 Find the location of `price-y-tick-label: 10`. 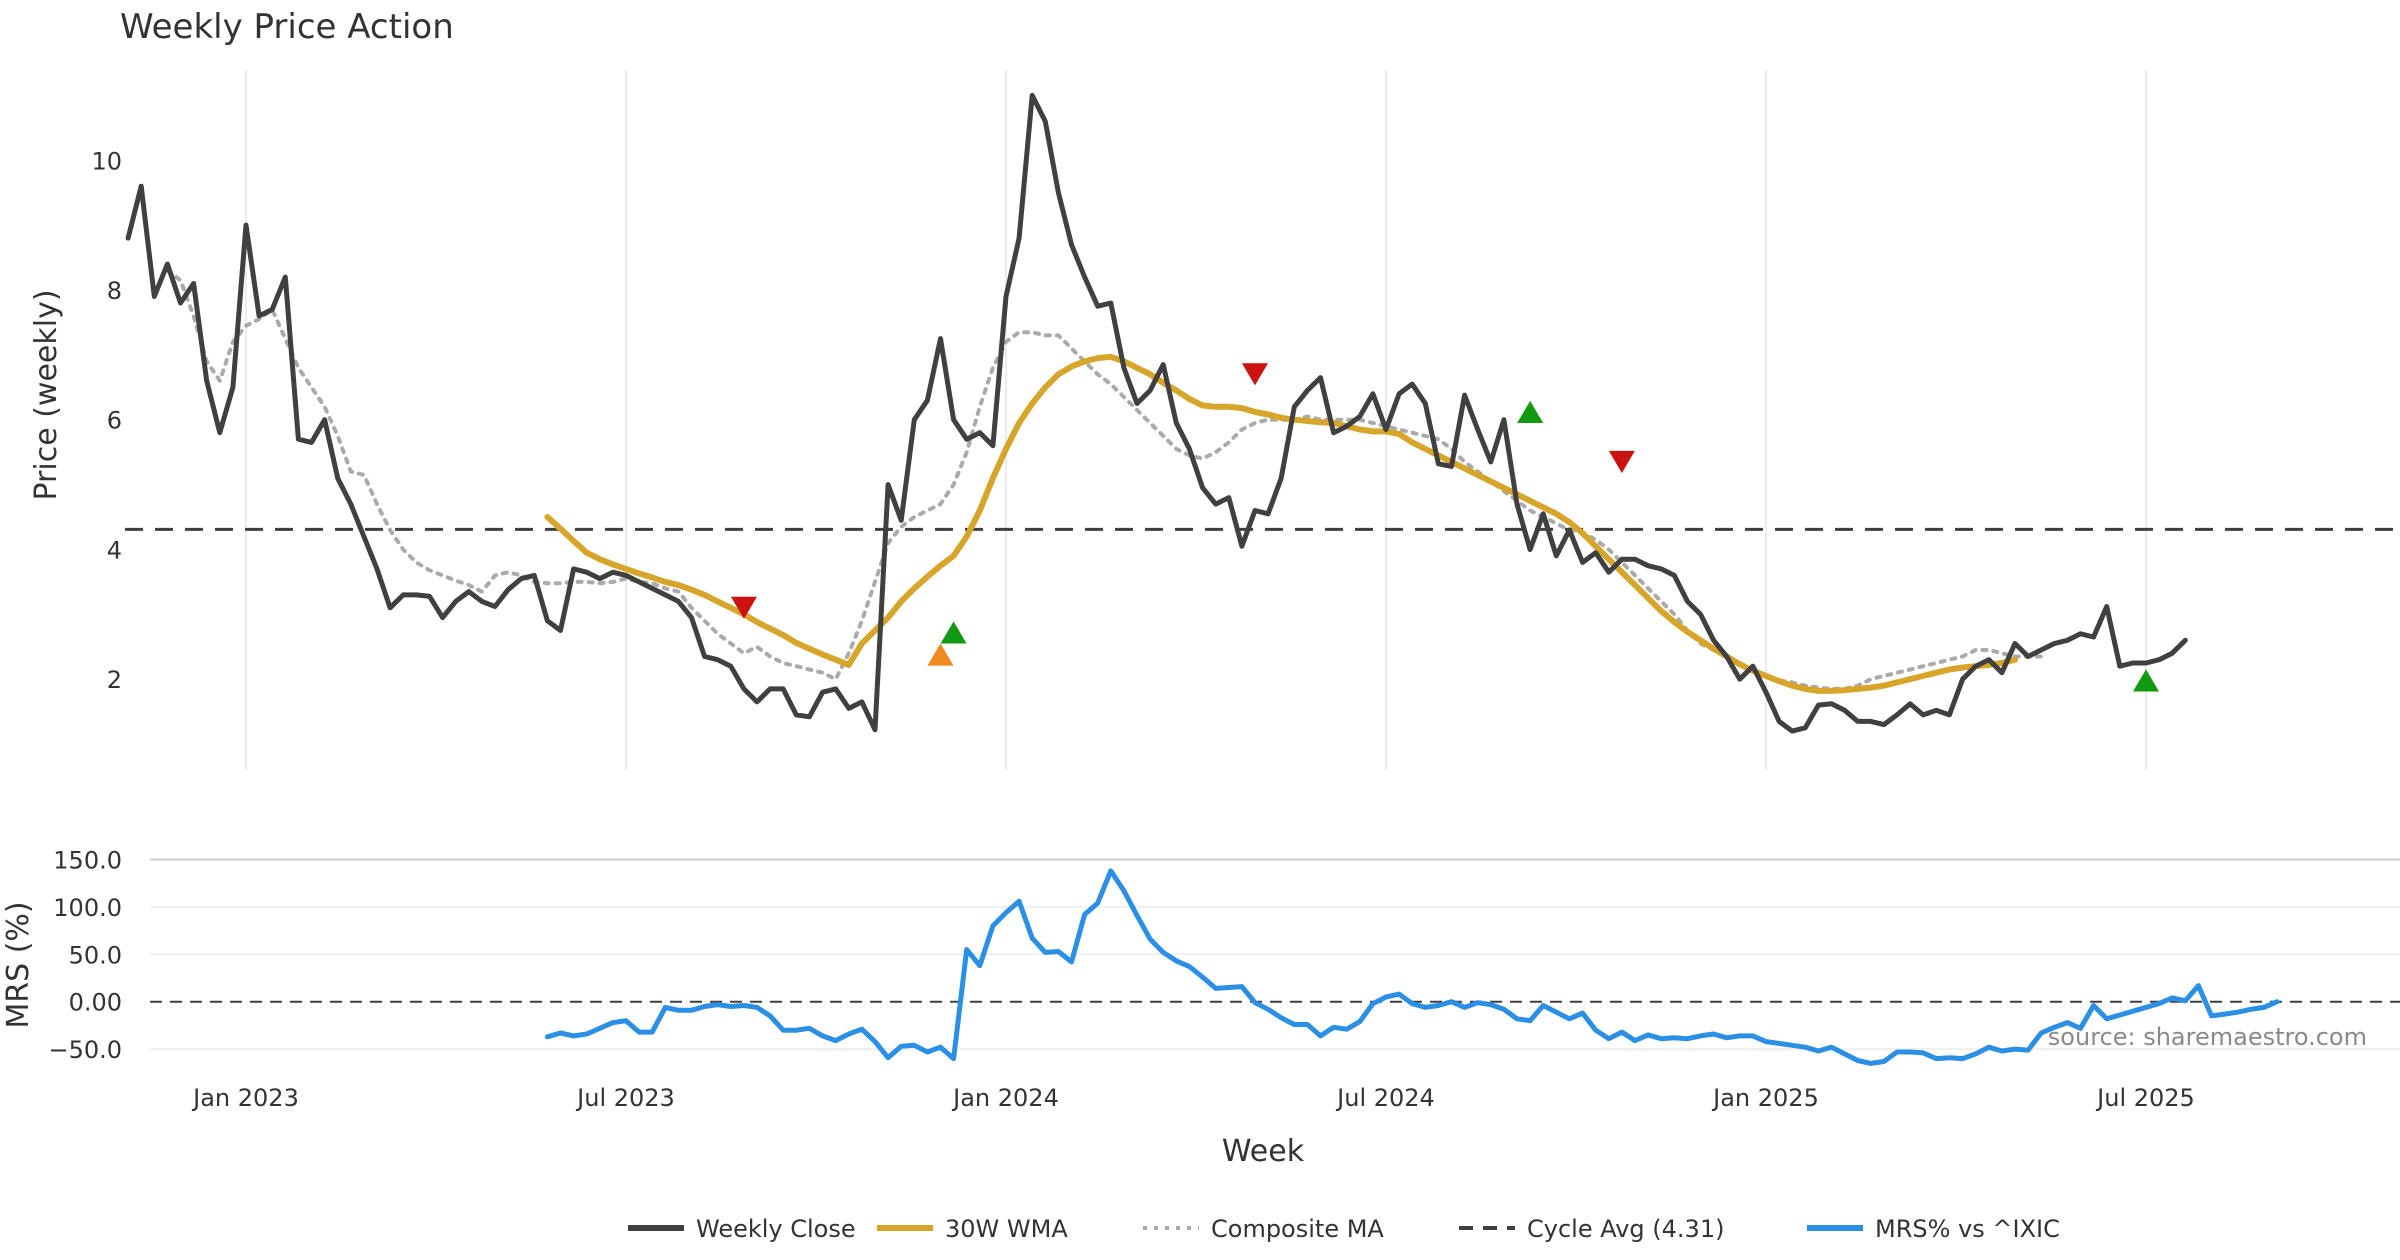

price-y-tick-label: 10 is located at coordinates (106, 161).